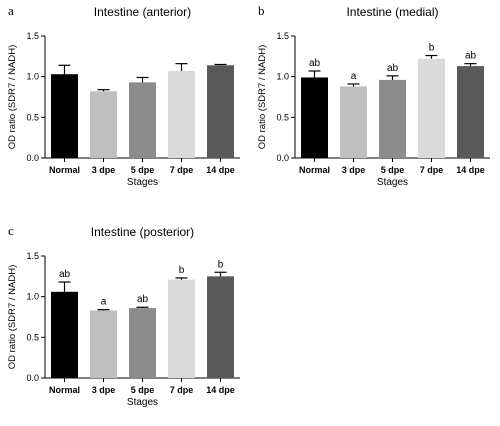 The image size is (500, 426). What do you see at coordinates (261, 10) in the screenshot?
I see `panel-label: b` at bounding box center [261, 10].